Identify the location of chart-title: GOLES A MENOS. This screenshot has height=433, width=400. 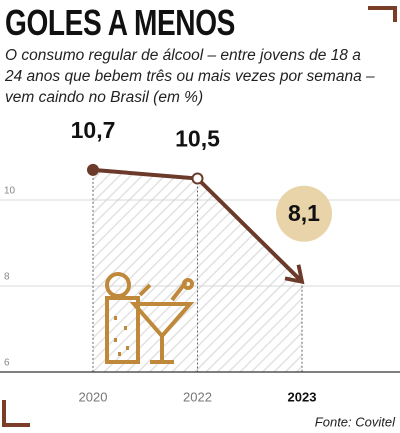
(120, 22).